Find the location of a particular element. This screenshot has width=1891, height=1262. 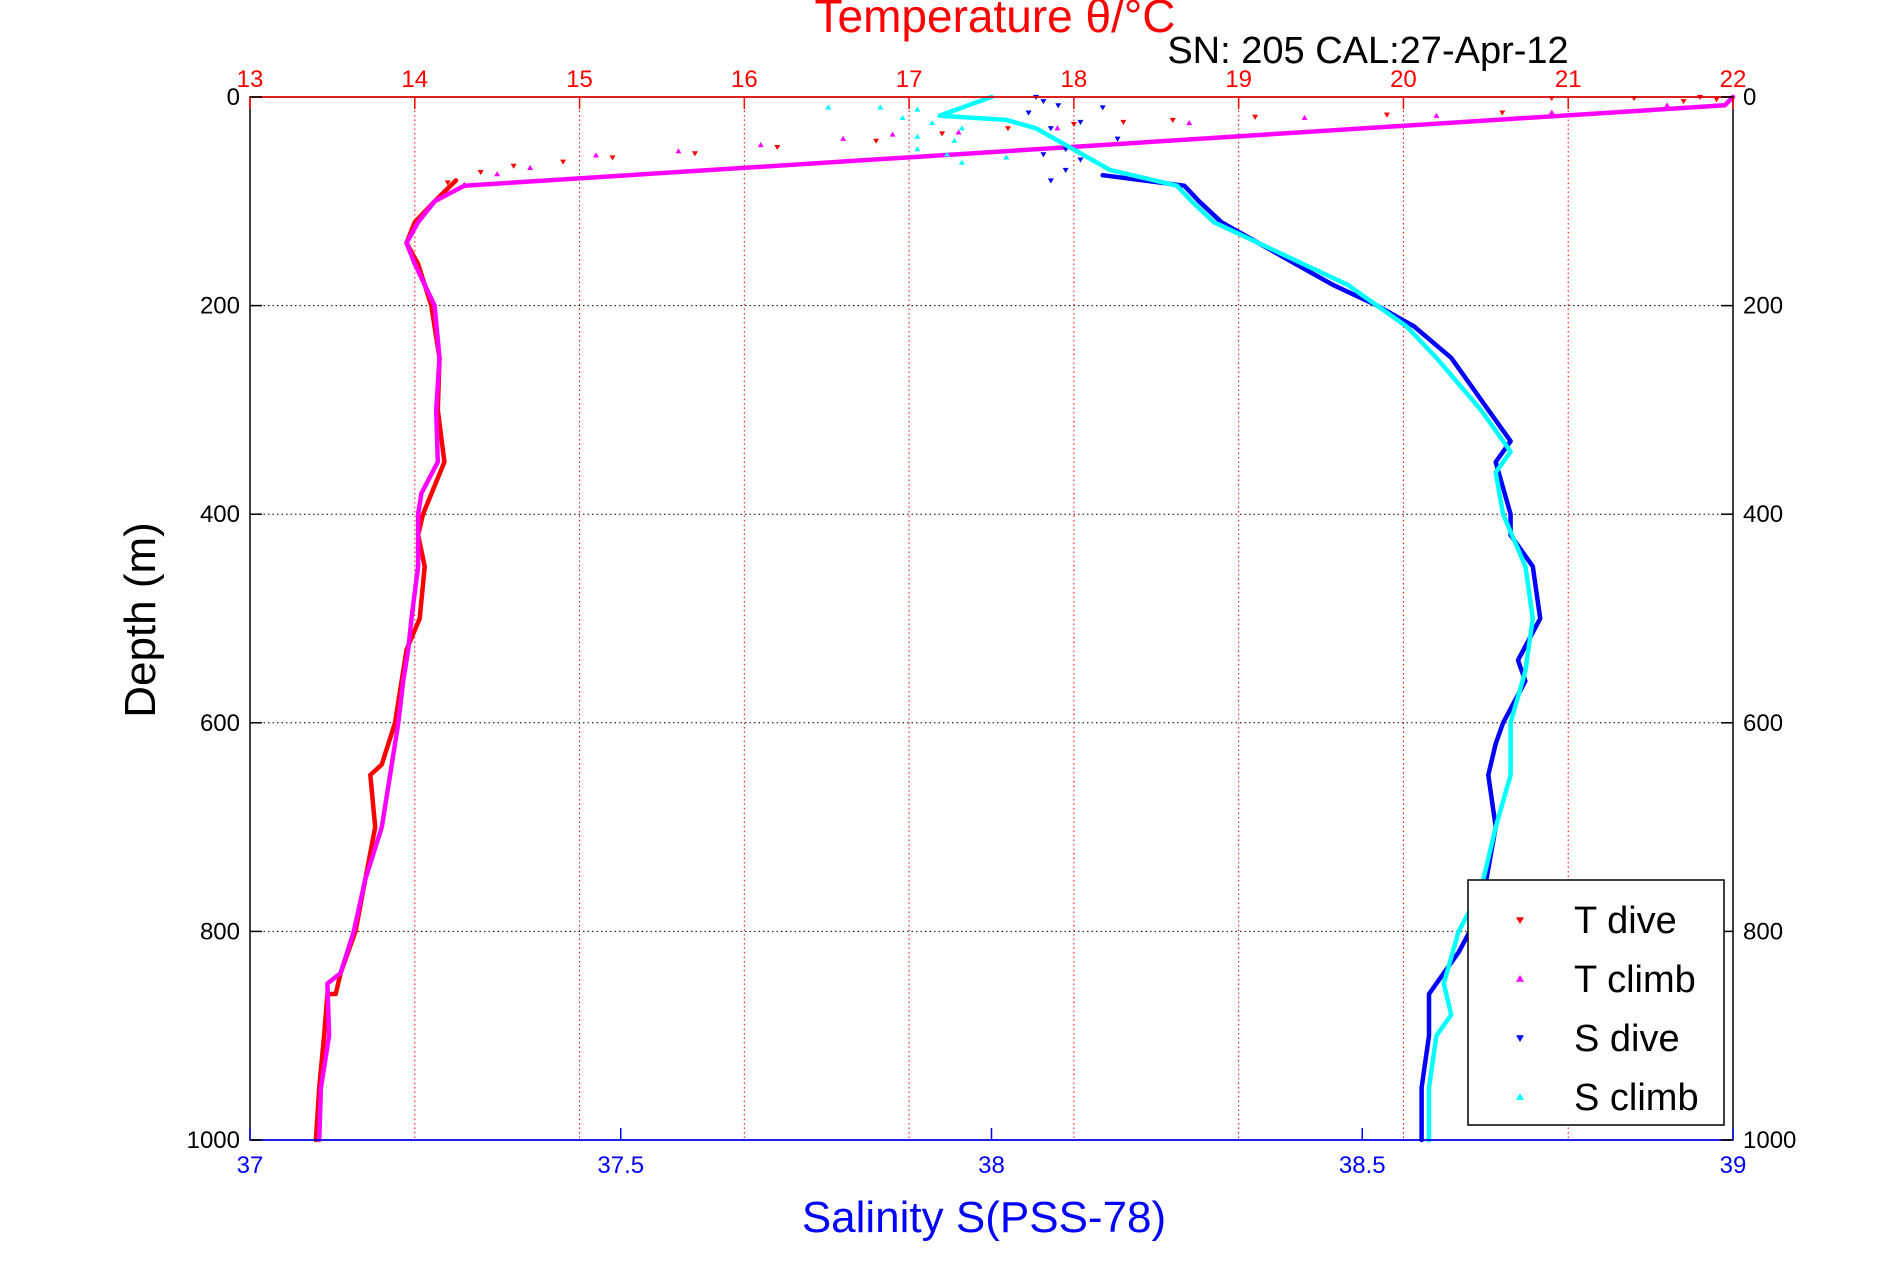

temperature-tick-label: 16 is located at coordinates (744, 79).